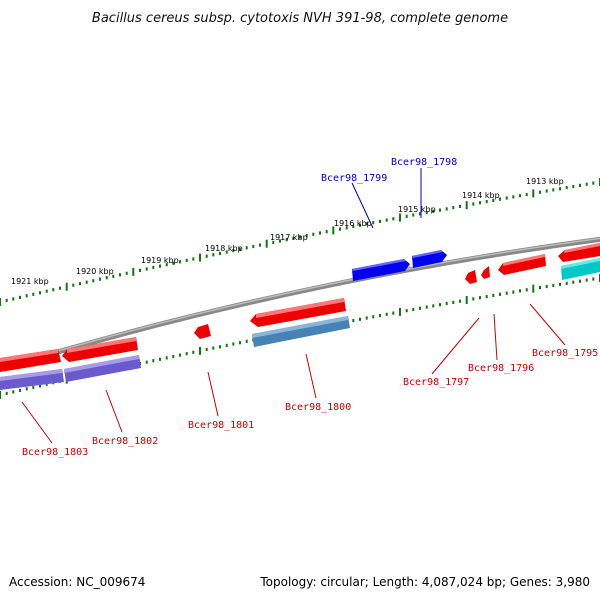  Describe the element at coordinates (436, 382) in the screenshot. I see `gene-label-bcer98-1797: Bcer98_1797` at that location.